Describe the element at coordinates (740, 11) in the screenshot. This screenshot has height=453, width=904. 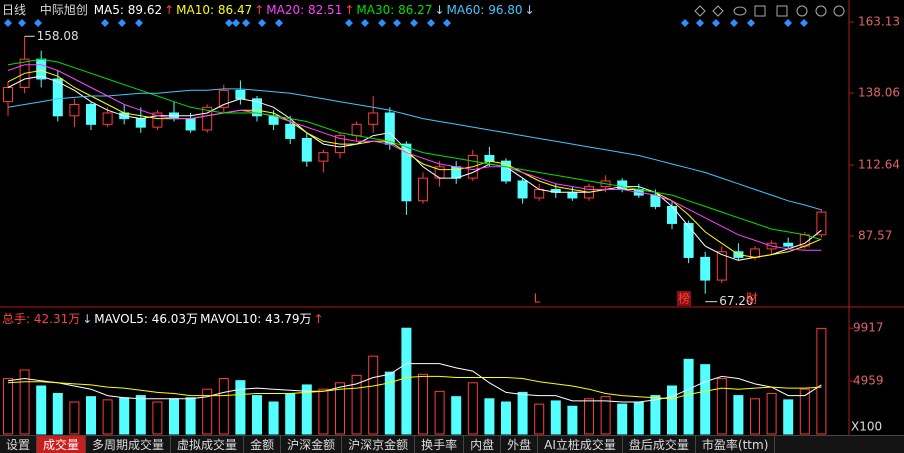
I see `icon-eye` at that location.